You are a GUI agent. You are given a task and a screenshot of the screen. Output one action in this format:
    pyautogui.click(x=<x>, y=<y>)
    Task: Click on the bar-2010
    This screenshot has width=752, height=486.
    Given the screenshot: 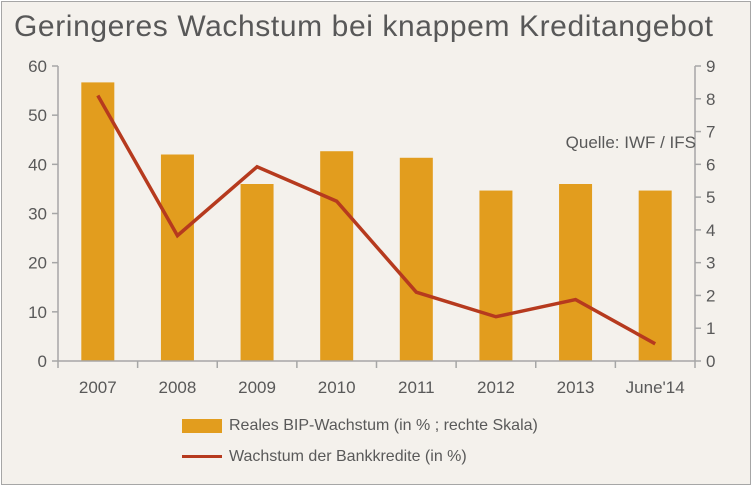 What is the action you would take?
    pyautogui.click(x=337, y=256)
    